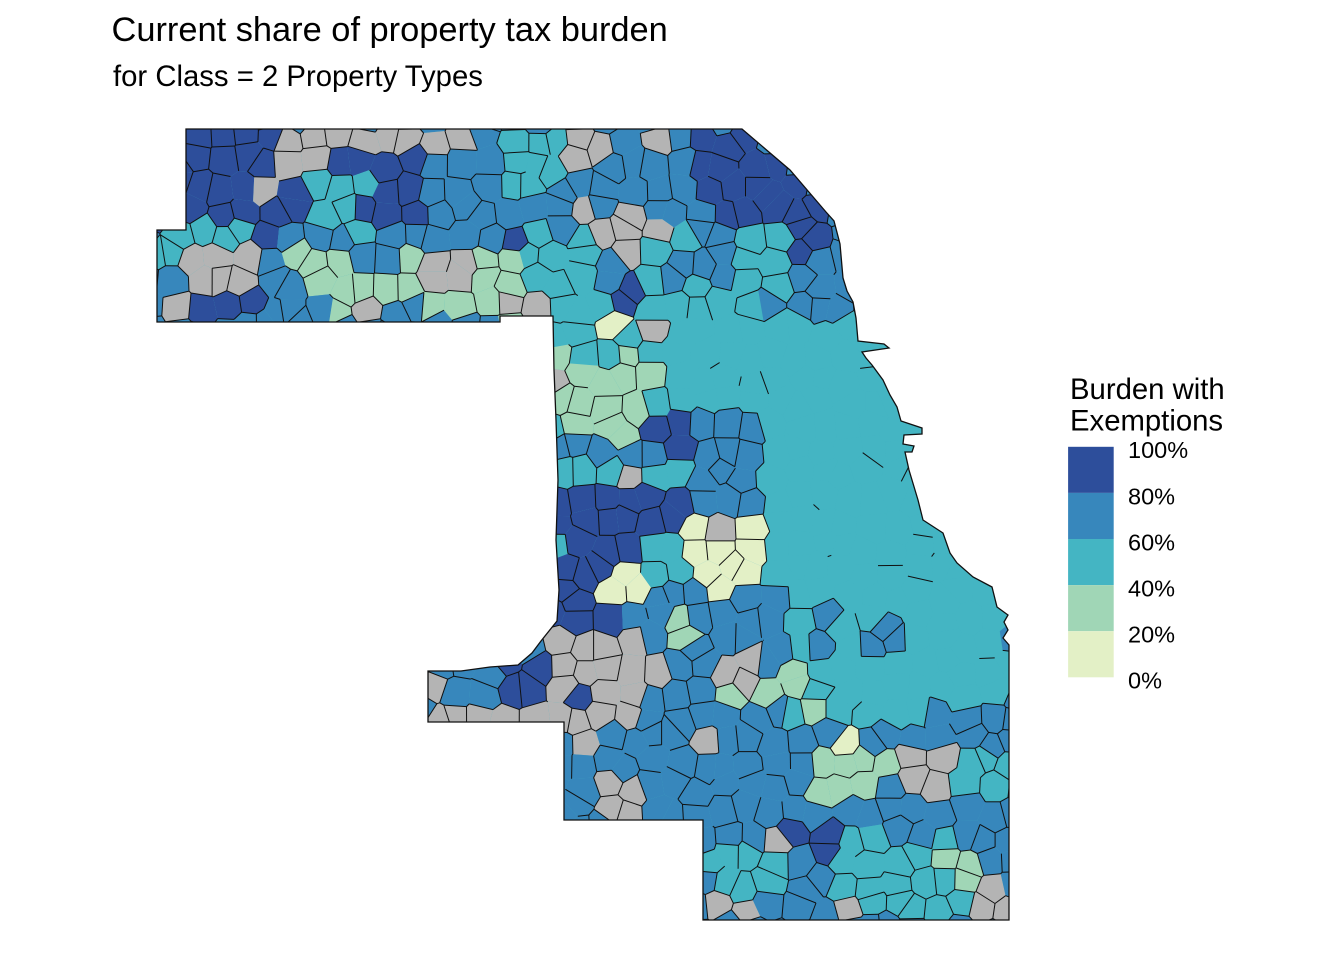  I want to click on svg-text: 100%, so click(1158, 450).